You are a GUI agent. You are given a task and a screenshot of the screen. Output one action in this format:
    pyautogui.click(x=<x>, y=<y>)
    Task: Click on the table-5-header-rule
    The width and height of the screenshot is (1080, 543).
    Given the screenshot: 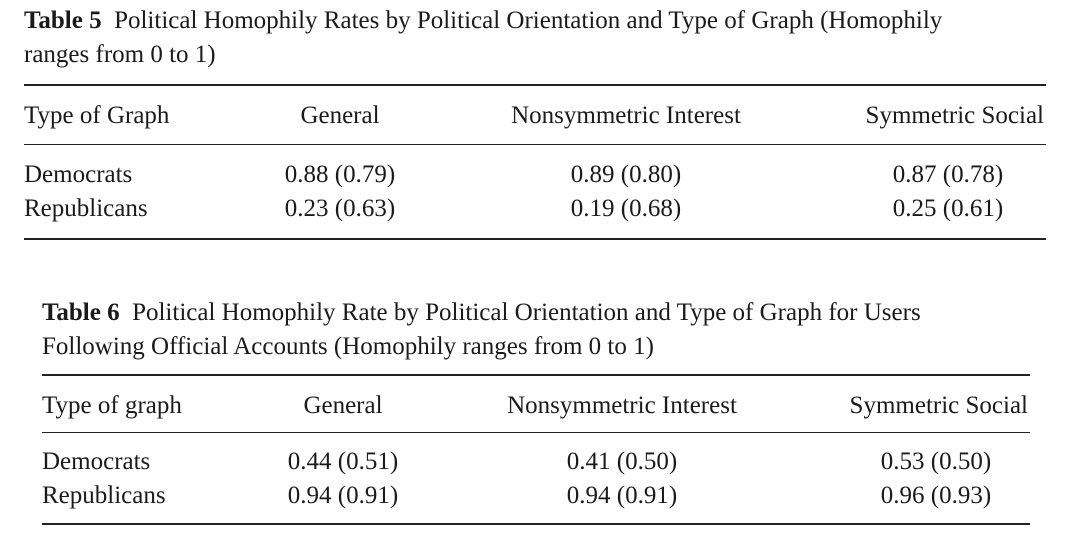 What is the action you would take?
    pyautogui.click(x=535, y=144)
    